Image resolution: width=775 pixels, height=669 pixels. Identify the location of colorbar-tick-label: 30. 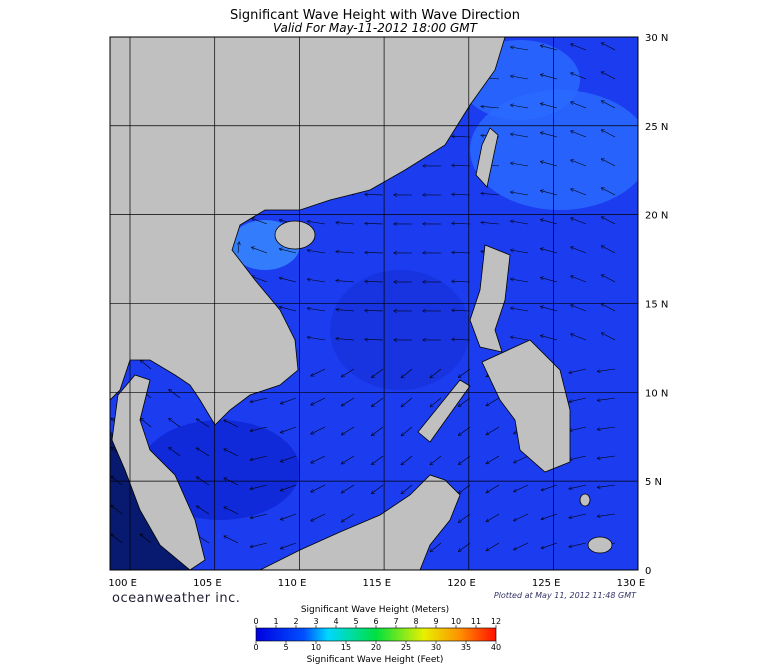
(436, 647).